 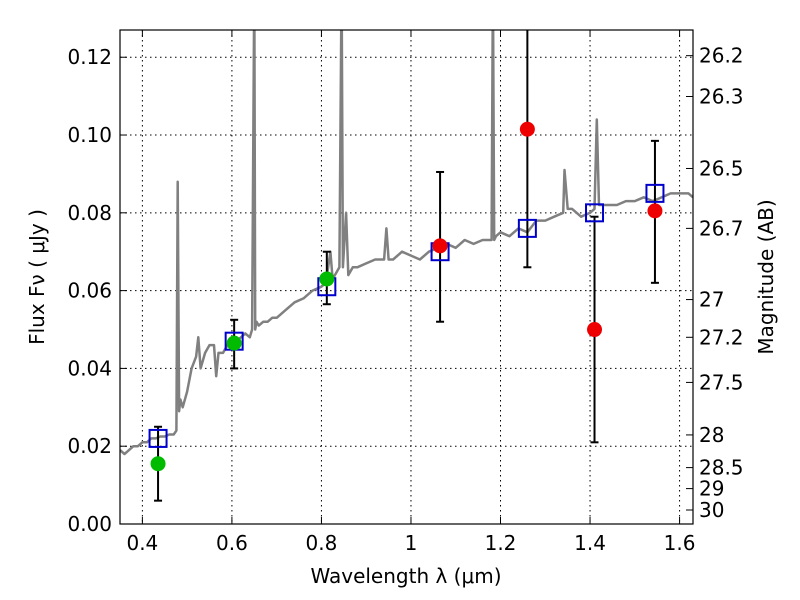 What do you see at coordinates (590, 543) in the screenshot?
I see `x-tick-label: 1.4` at bounding box center [590, 543].